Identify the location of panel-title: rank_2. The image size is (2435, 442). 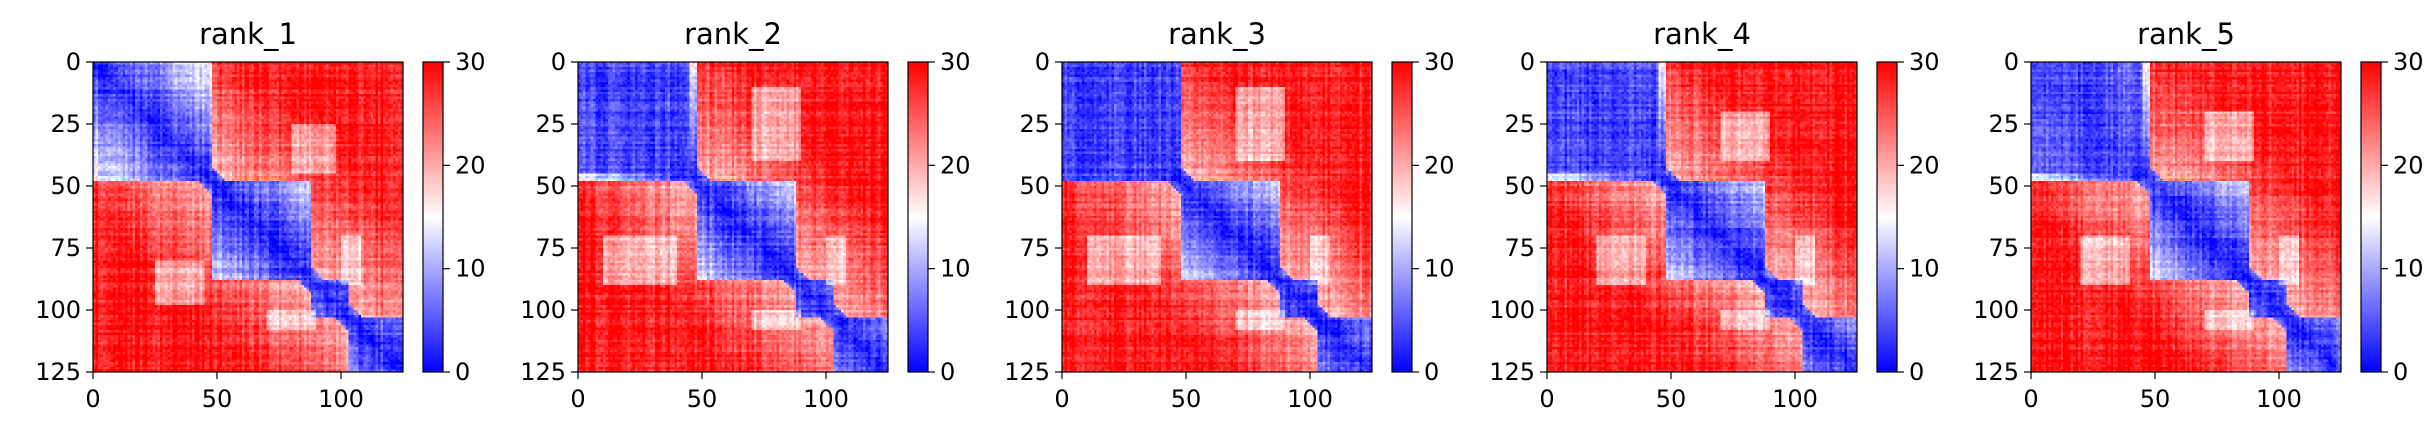
(733, 34).